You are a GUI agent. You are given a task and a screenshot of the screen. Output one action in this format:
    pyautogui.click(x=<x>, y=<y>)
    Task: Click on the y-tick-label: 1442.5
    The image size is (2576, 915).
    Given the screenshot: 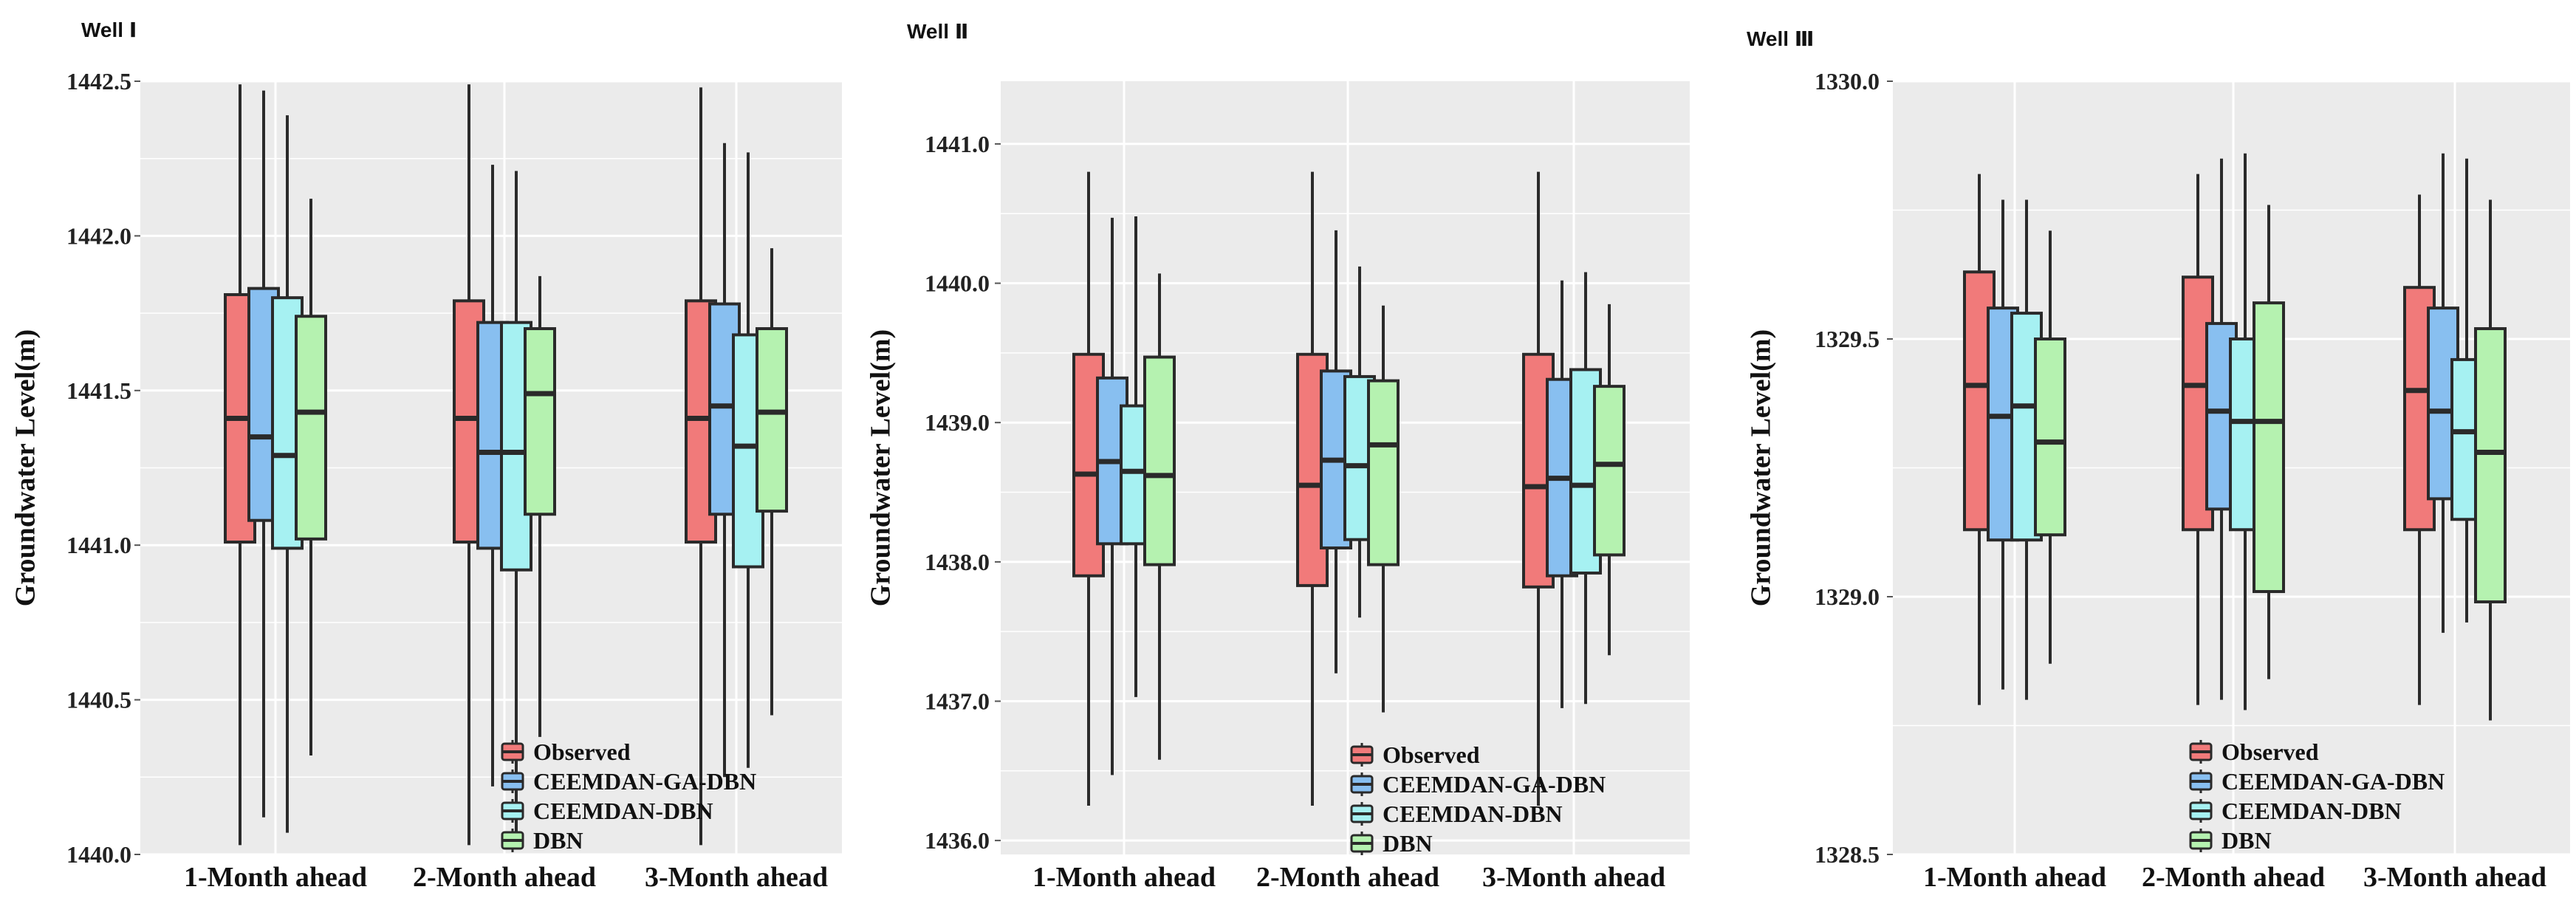 What is the action you would take?
    pyautogui.click(x=98, y=82)
    